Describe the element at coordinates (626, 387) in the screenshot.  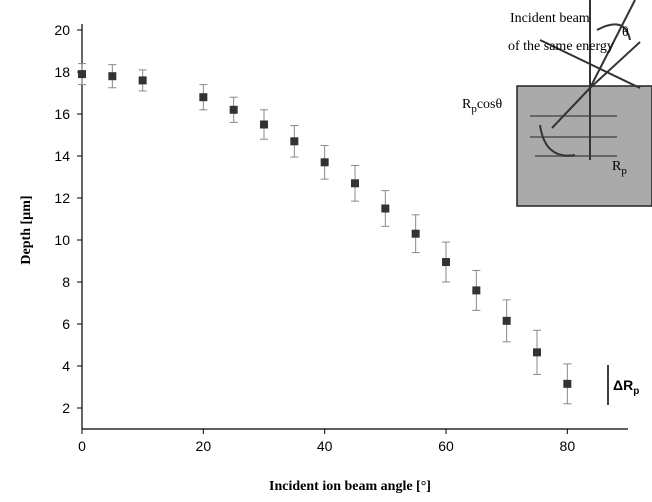
I see `delta-label: ΔRp` at that location.